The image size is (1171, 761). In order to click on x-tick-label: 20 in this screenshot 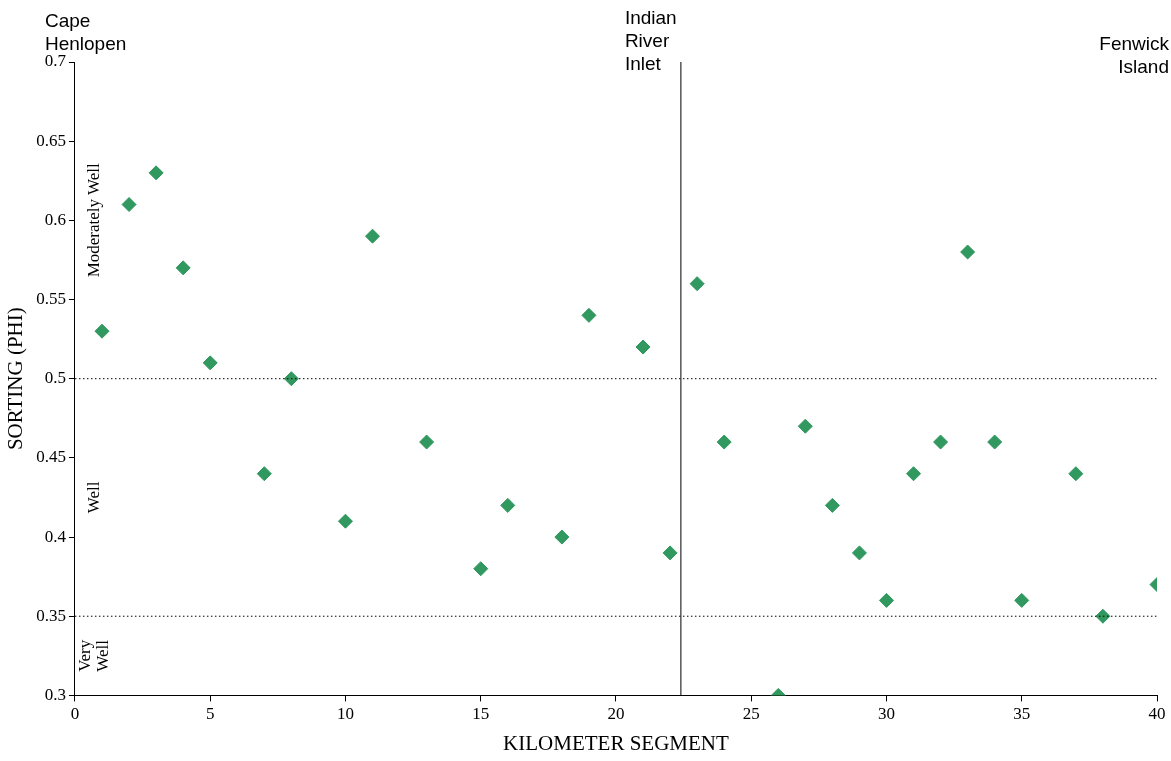, I will do `click(616, 714)`.